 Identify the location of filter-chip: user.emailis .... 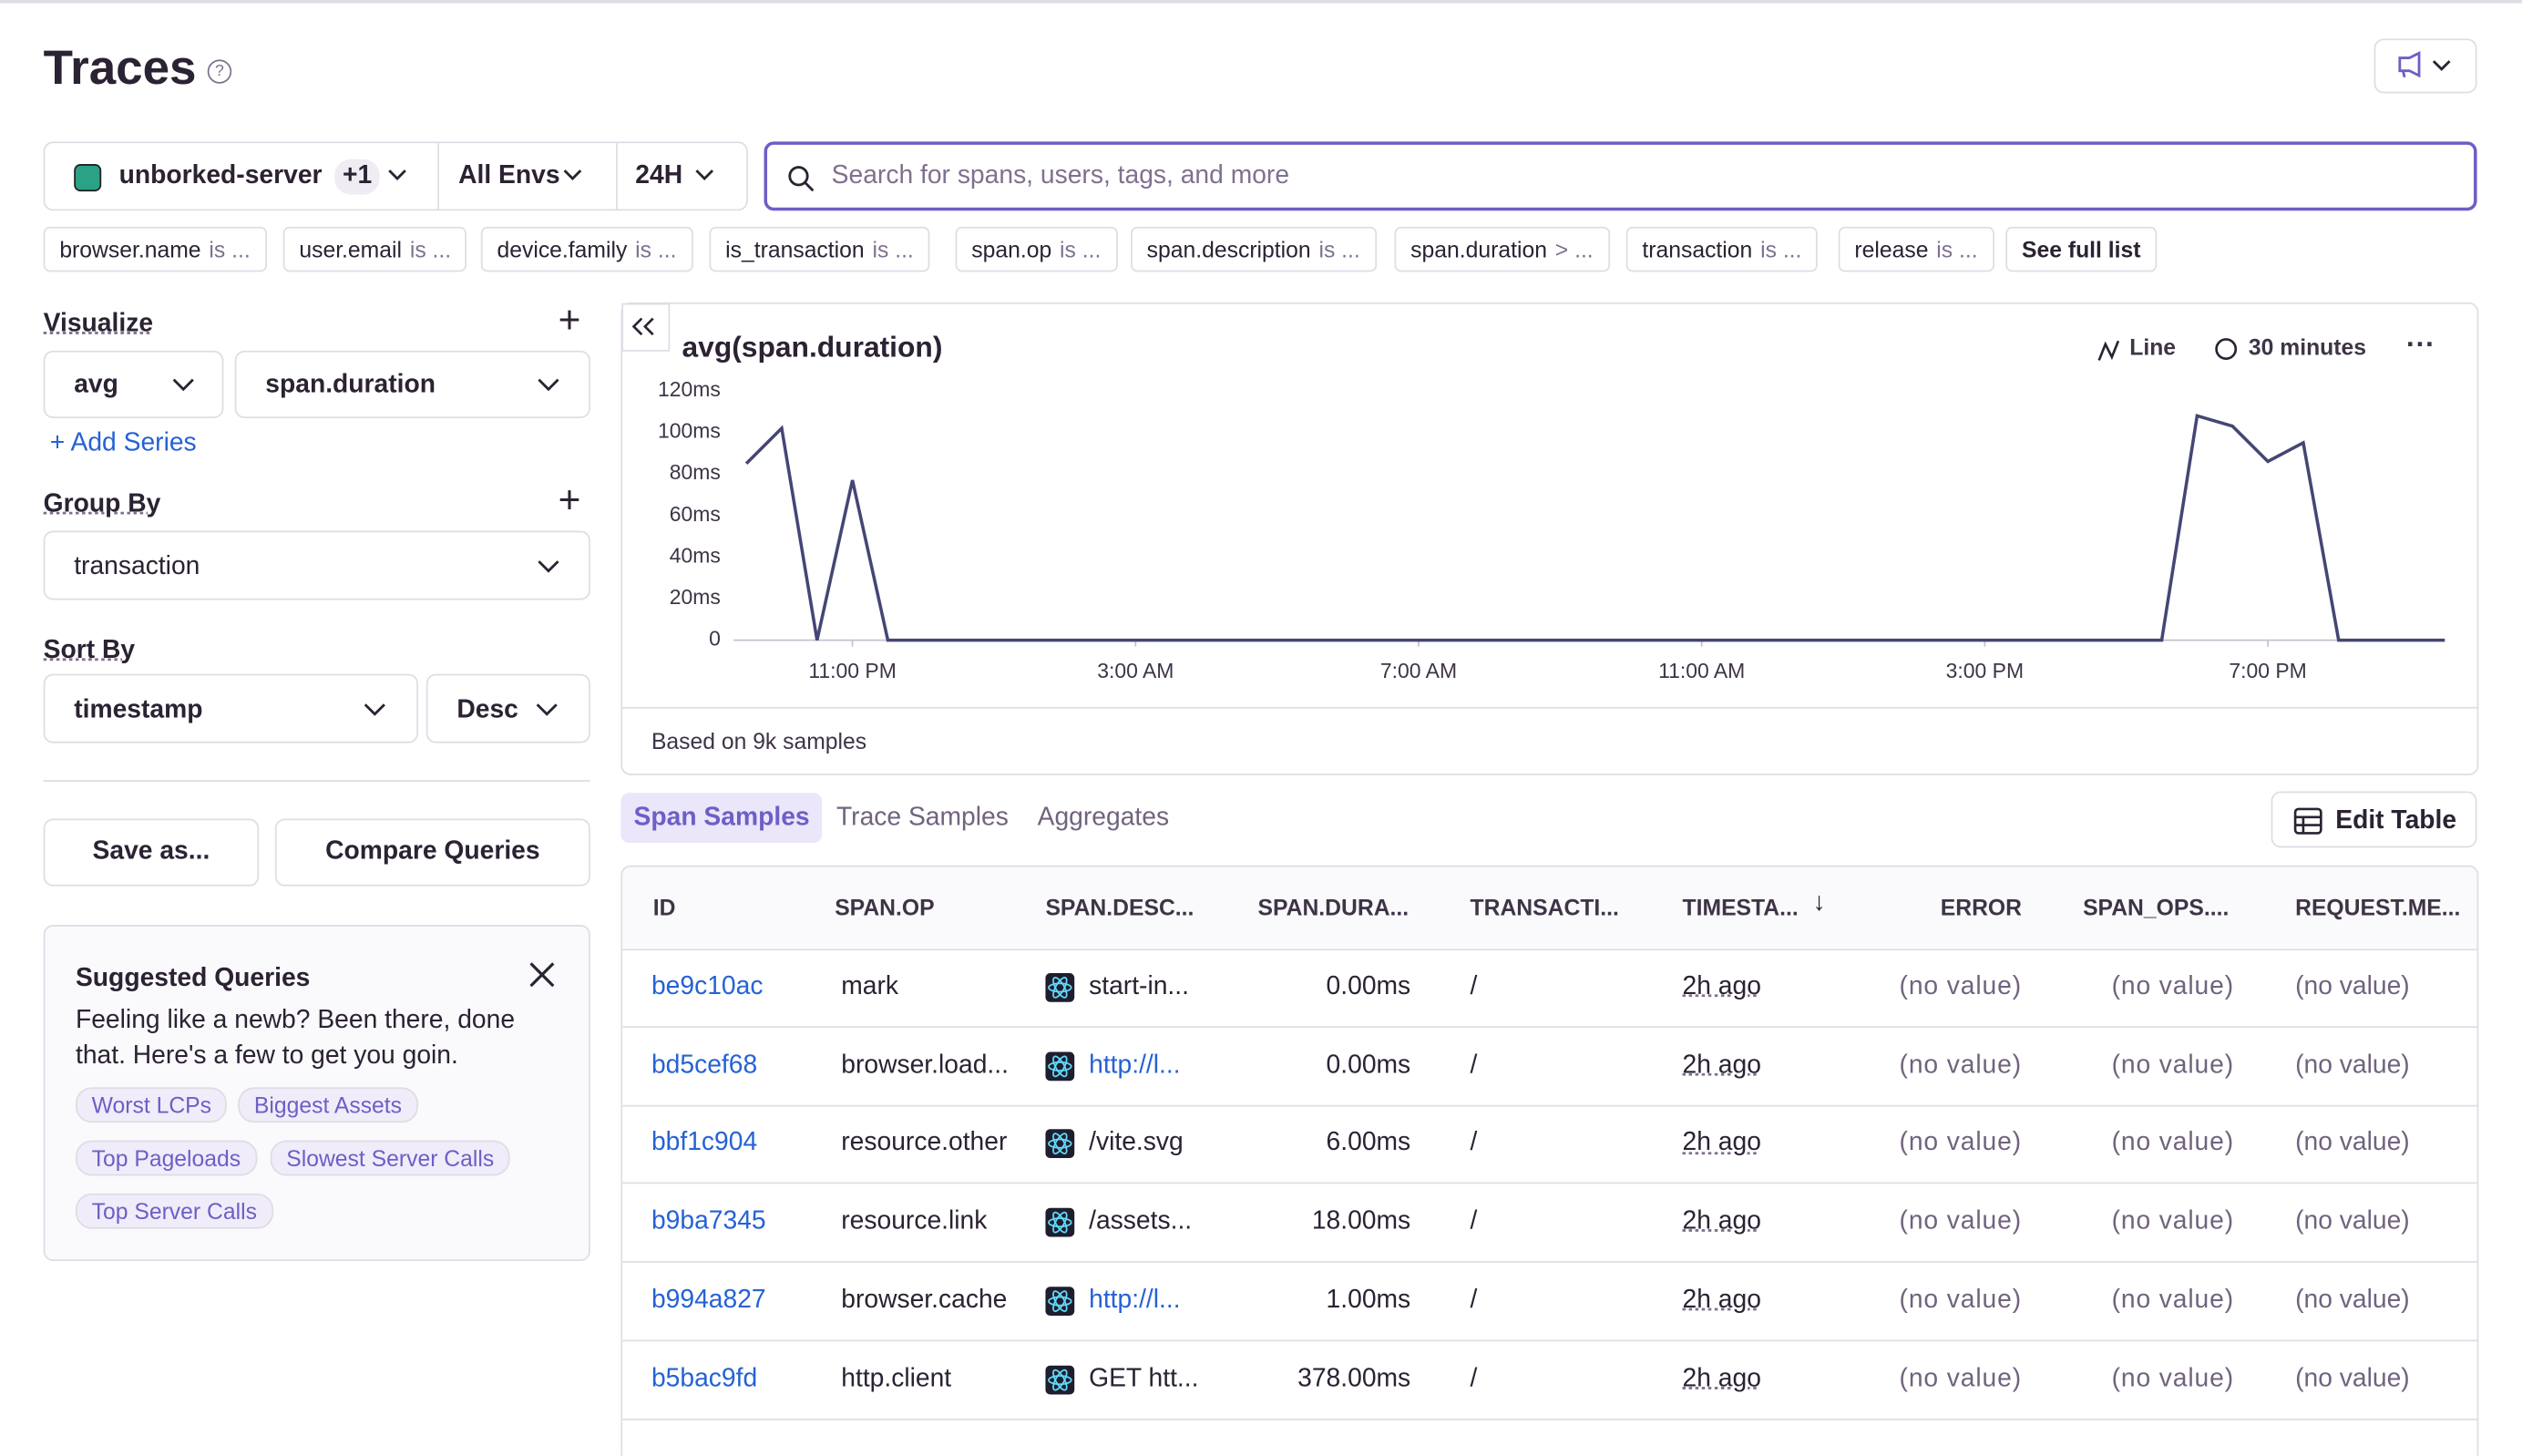
(375, 250).